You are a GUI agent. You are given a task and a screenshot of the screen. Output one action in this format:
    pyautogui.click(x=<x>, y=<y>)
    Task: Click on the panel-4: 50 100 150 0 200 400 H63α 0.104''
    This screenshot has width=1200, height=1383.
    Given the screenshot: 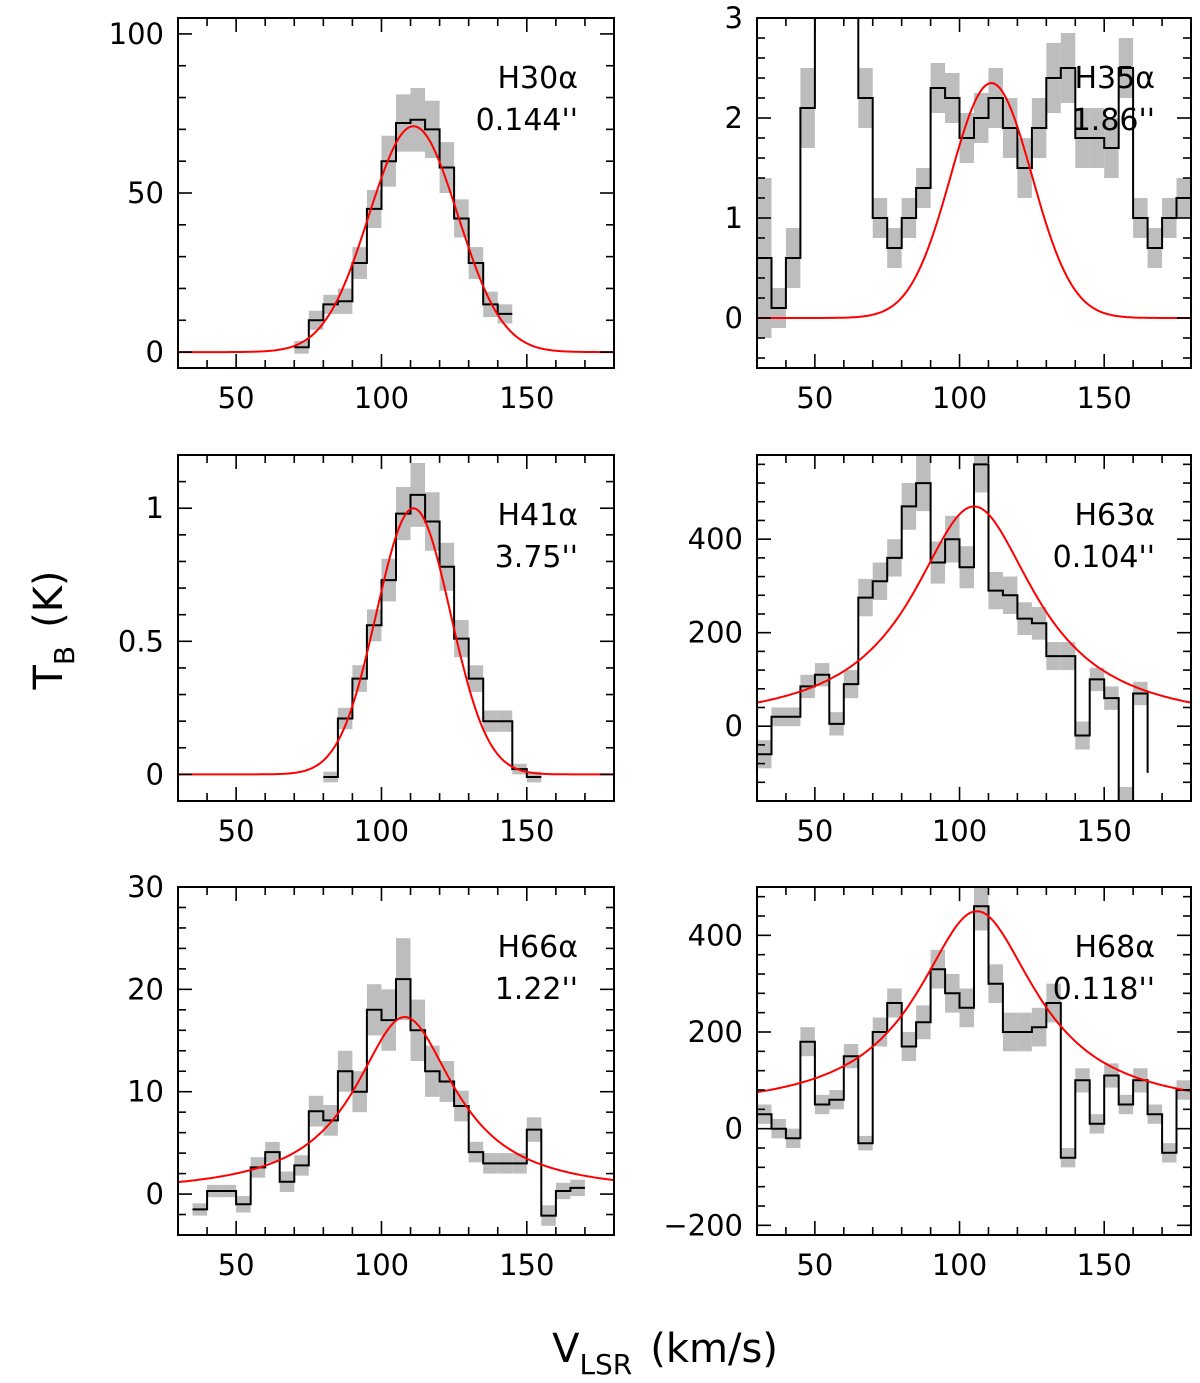 What is the action you would take?
    pyautogui.click(x=940, y=651)
    